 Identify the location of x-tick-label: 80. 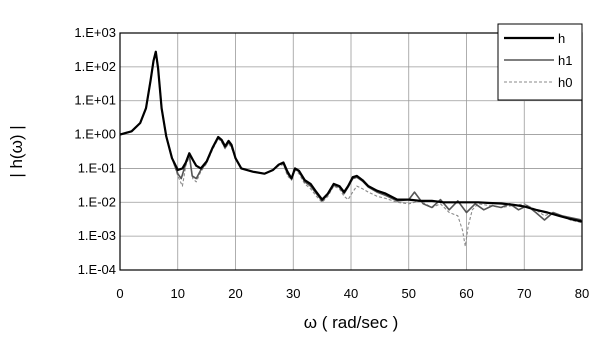
(582, 293).